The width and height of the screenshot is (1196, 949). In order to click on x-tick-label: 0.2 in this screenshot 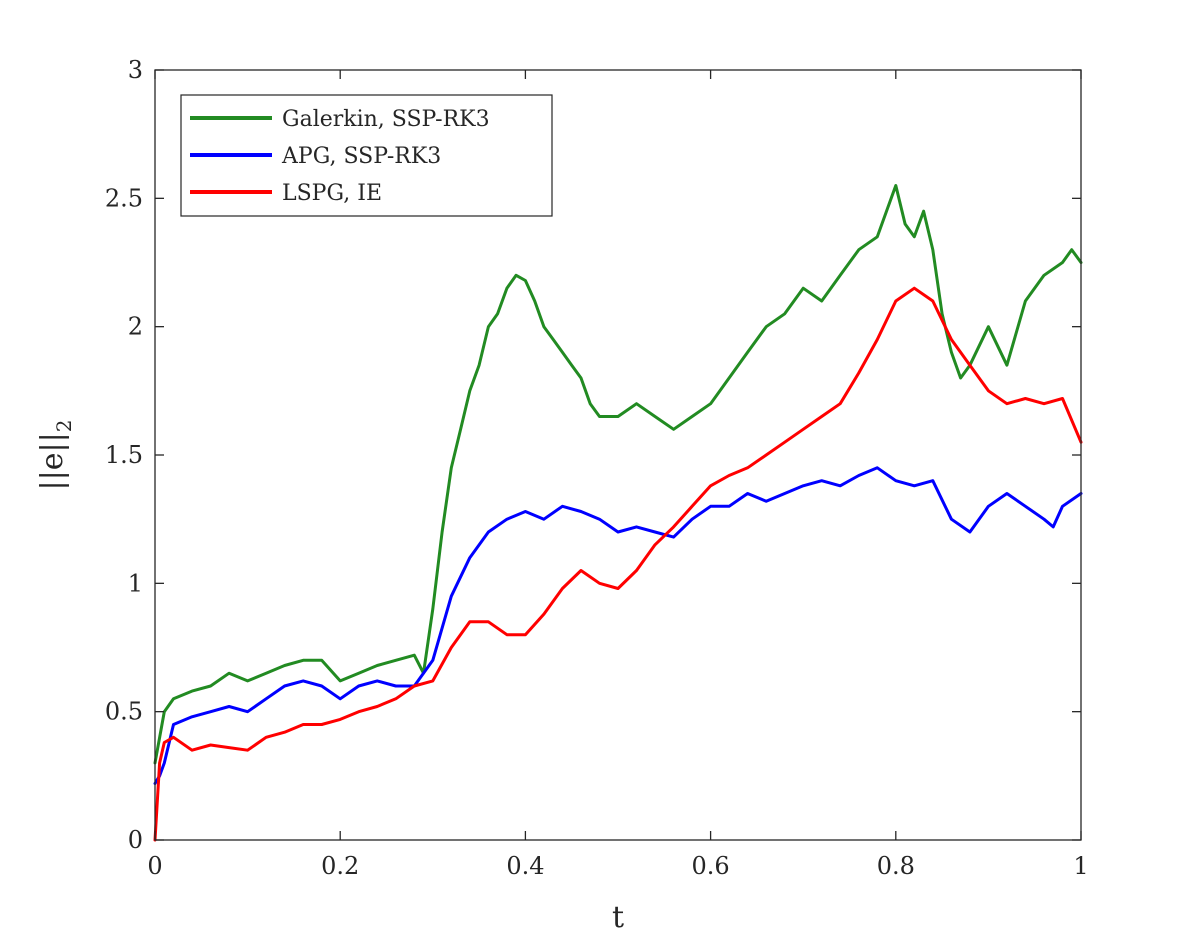, I will do `click(340, 866)`.